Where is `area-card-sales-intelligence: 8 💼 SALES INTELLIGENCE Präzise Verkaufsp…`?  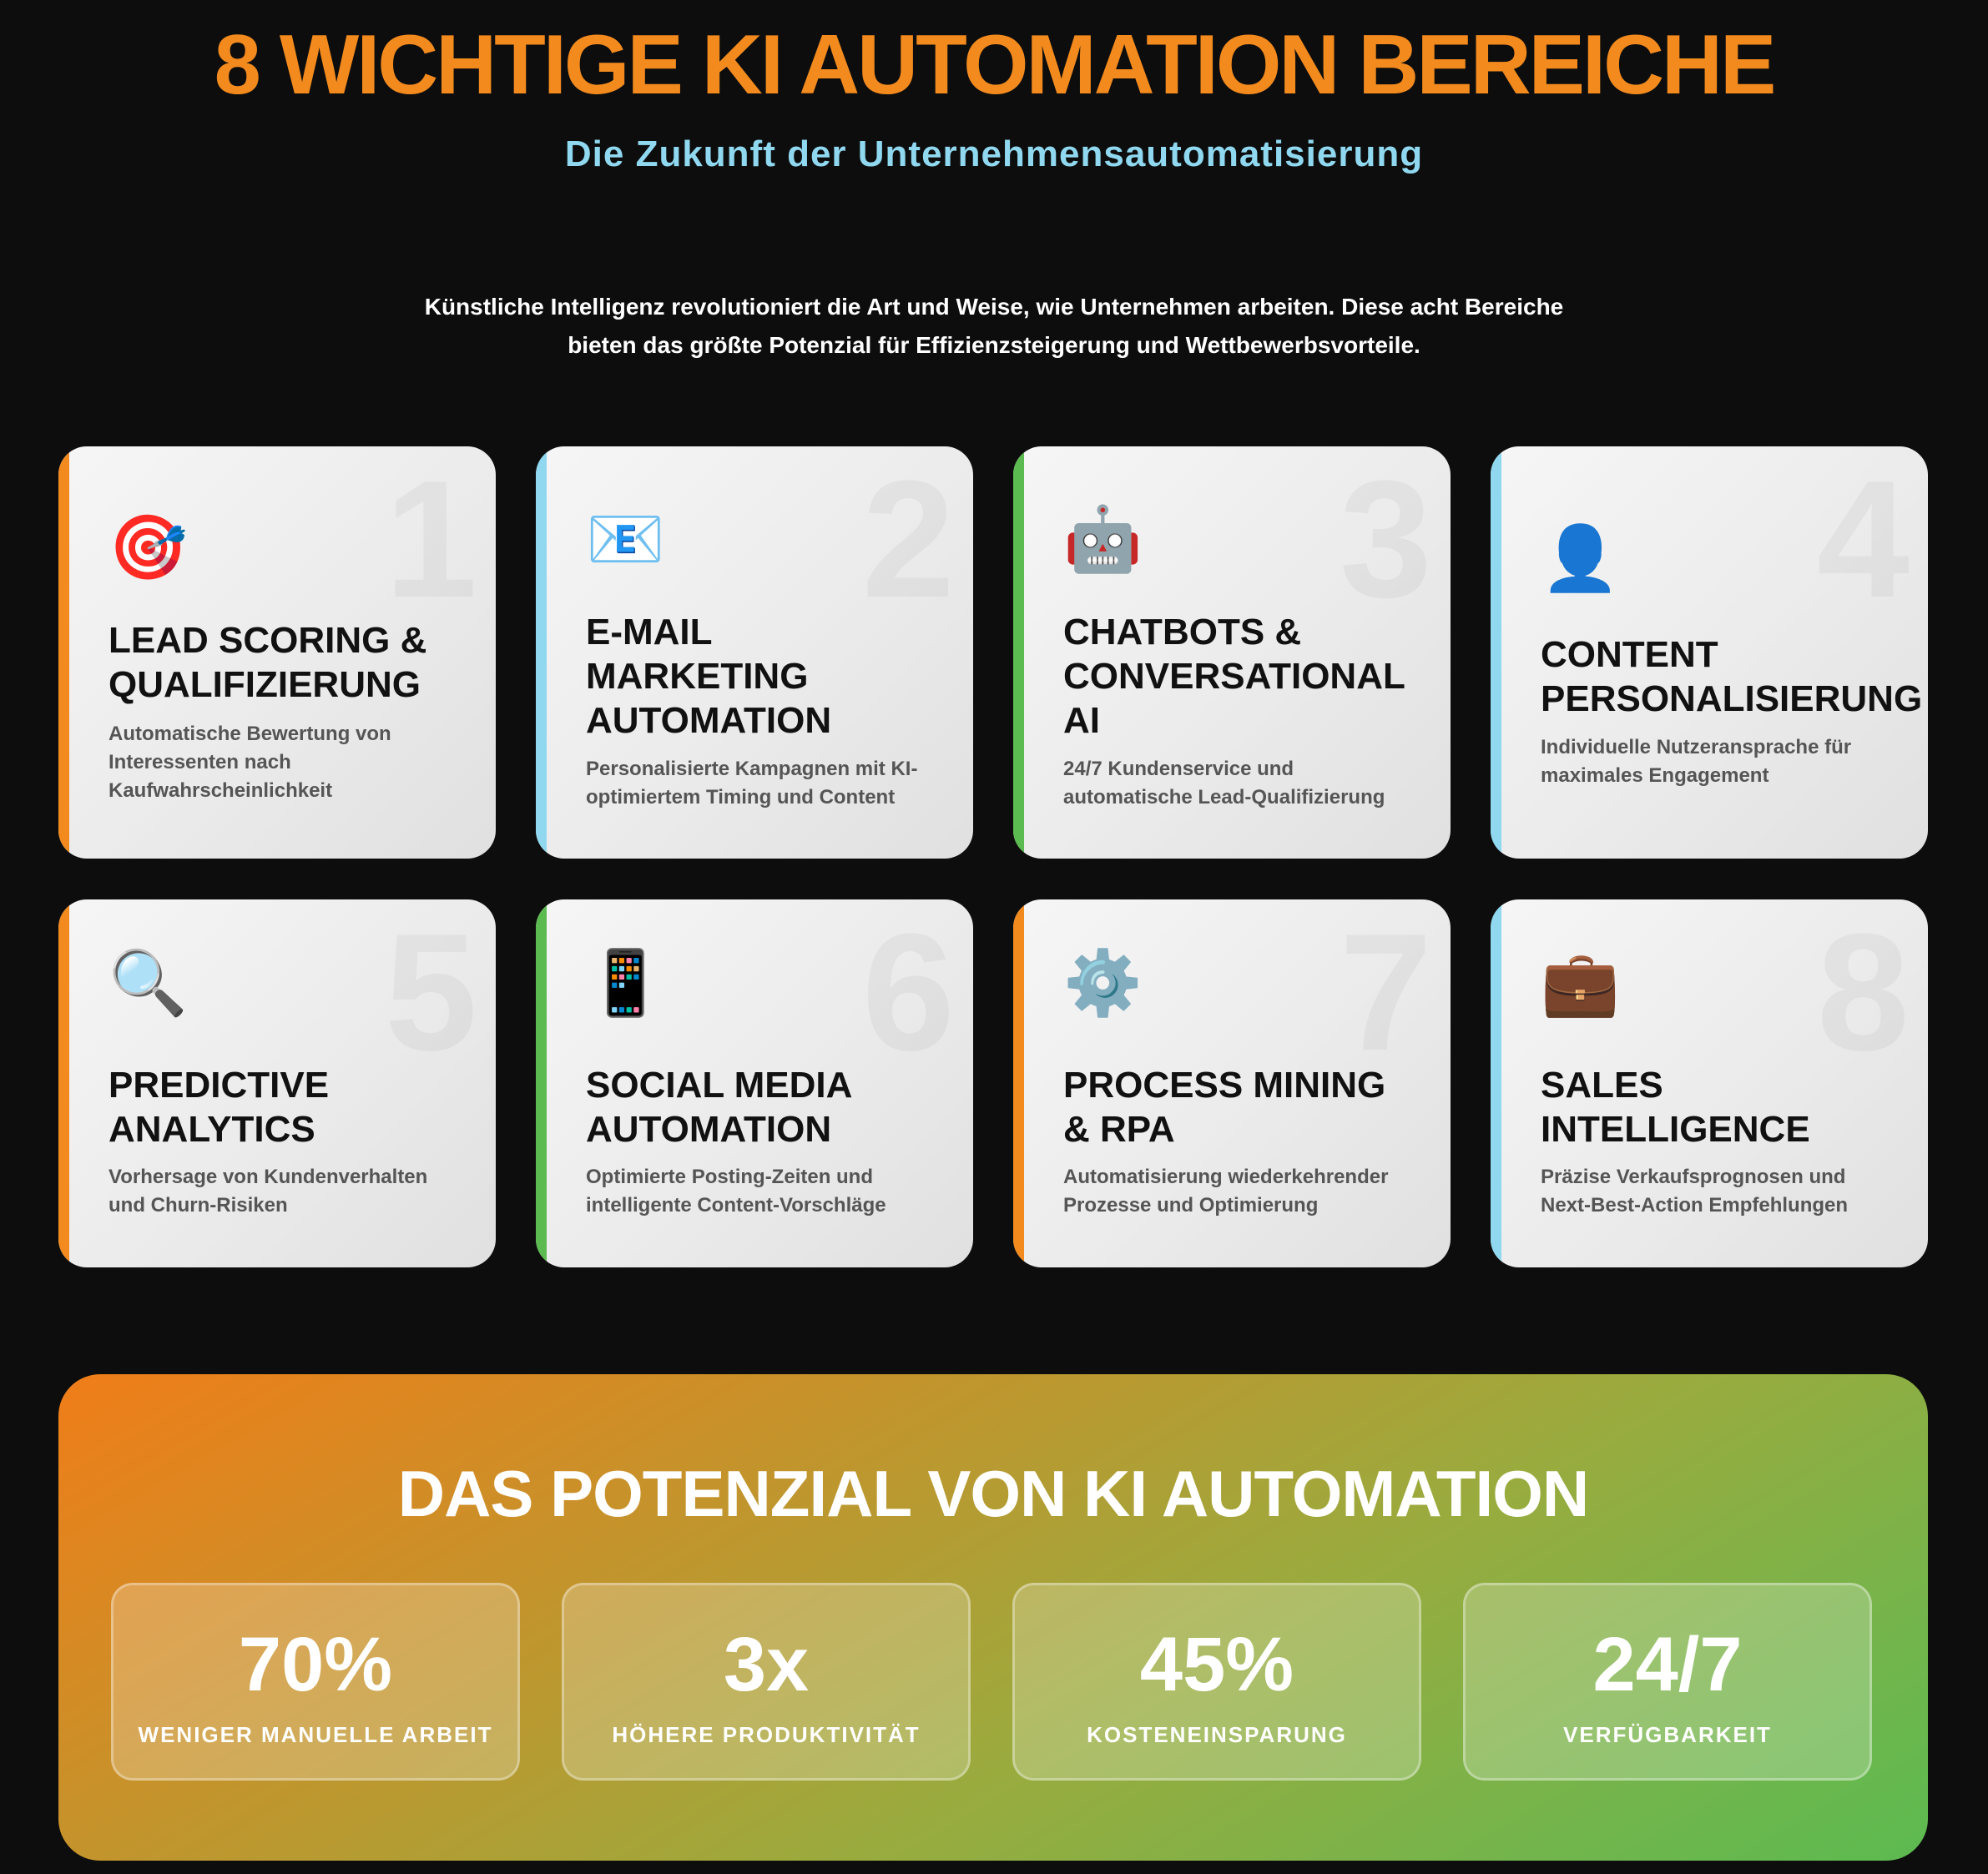 area-card-sales-intelligence: 8 💼 SALES INTELLIGENCE Präzise Verkaufsp… is located at coordinates (1709, 1083).